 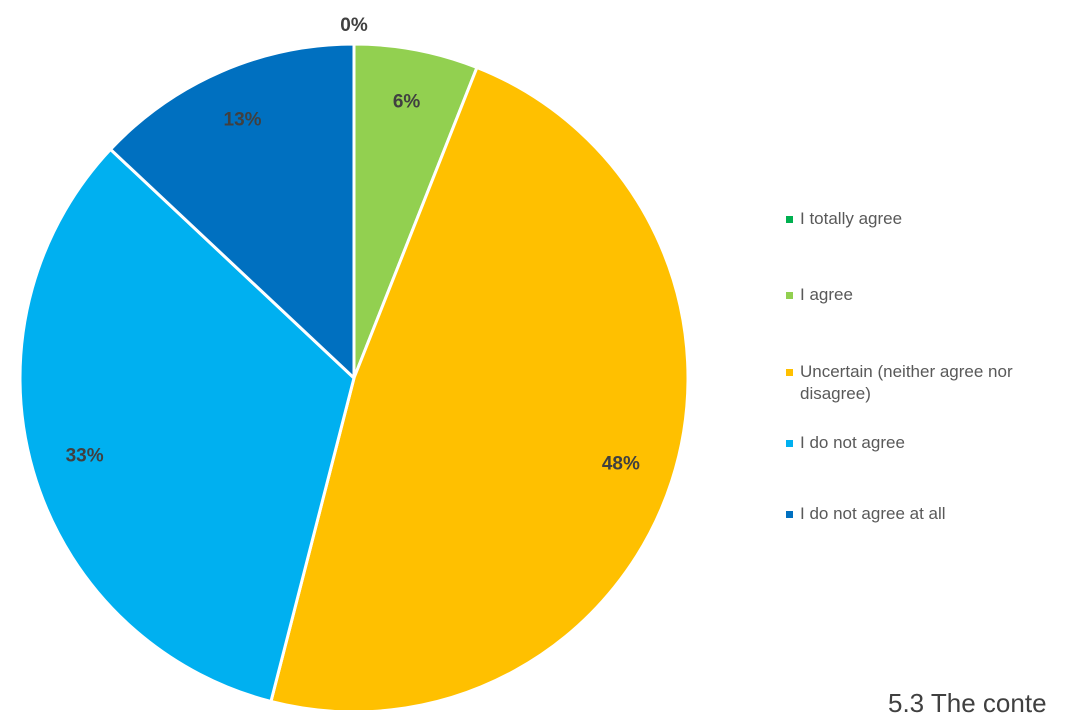 What do you see at coordinates (789, 372) in the screenshot?
I see `legend-swatch-uncertain` at bounding box center [789, 372].